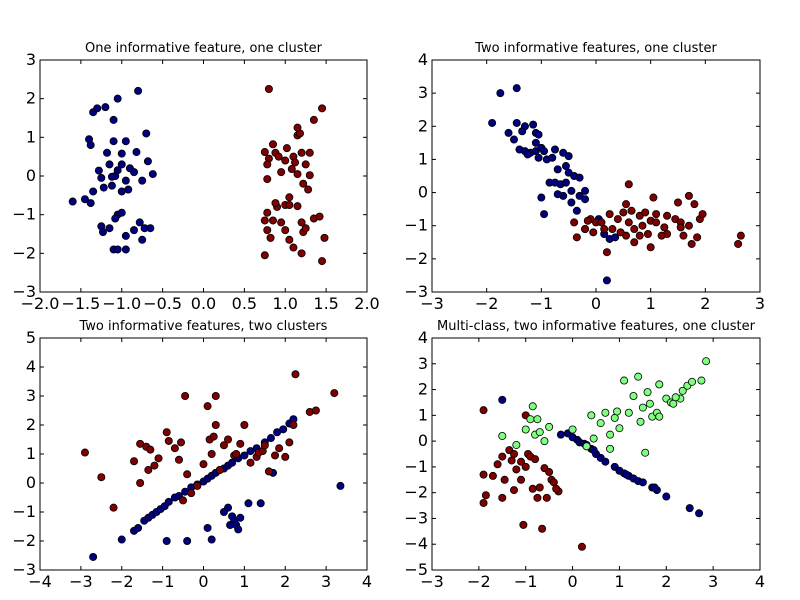 The height and width of the screenshot is (600, 800). Describe the element at coordinates (80, 303) in the screenshot. I see `x-tick-label: −1.5` at that location.